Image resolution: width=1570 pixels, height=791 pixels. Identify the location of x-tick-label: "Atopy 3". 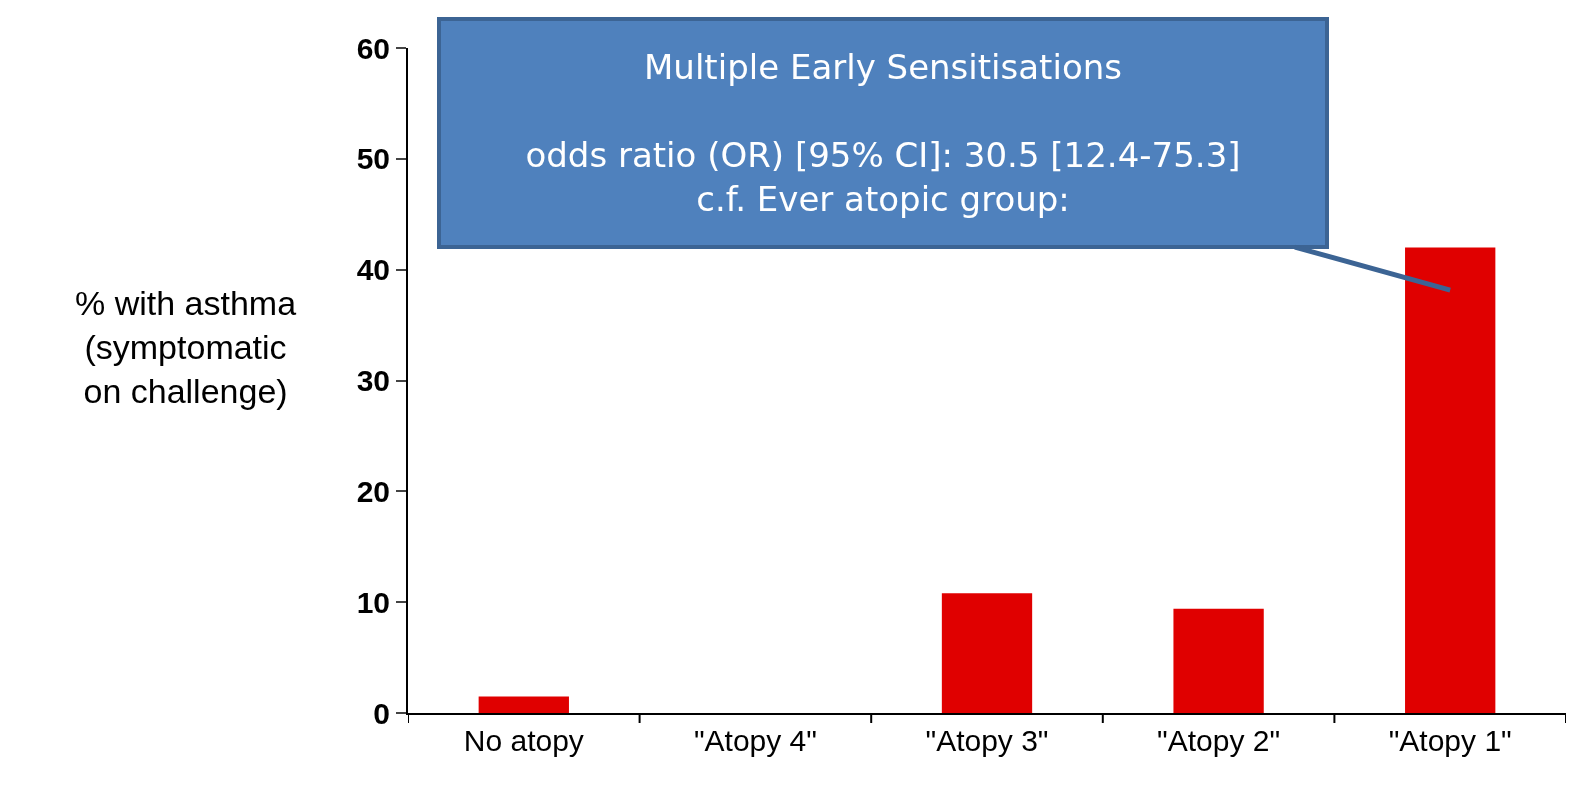
(987, 740).